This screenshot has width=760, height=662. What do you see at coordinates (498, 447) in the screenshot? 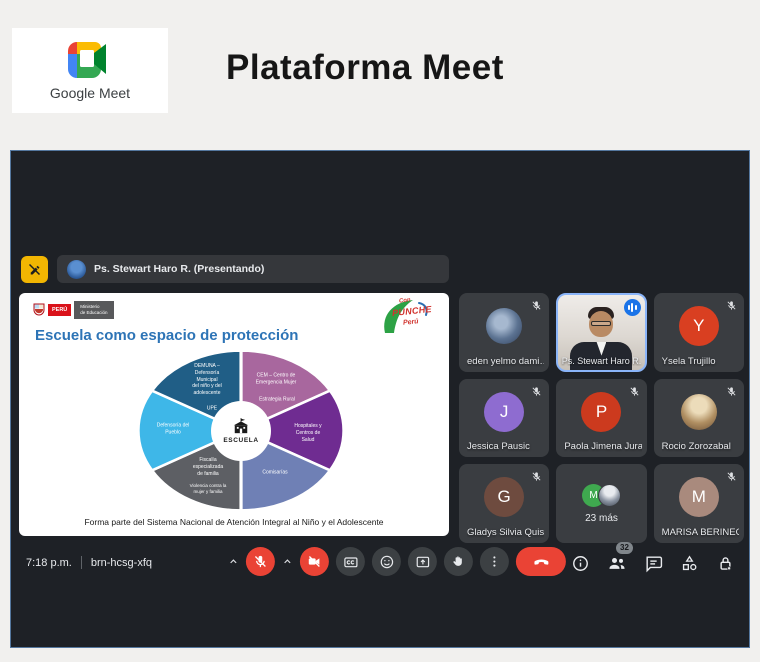
I see `participant-name: Jessica Pausic` at bounding box center [498, 447].